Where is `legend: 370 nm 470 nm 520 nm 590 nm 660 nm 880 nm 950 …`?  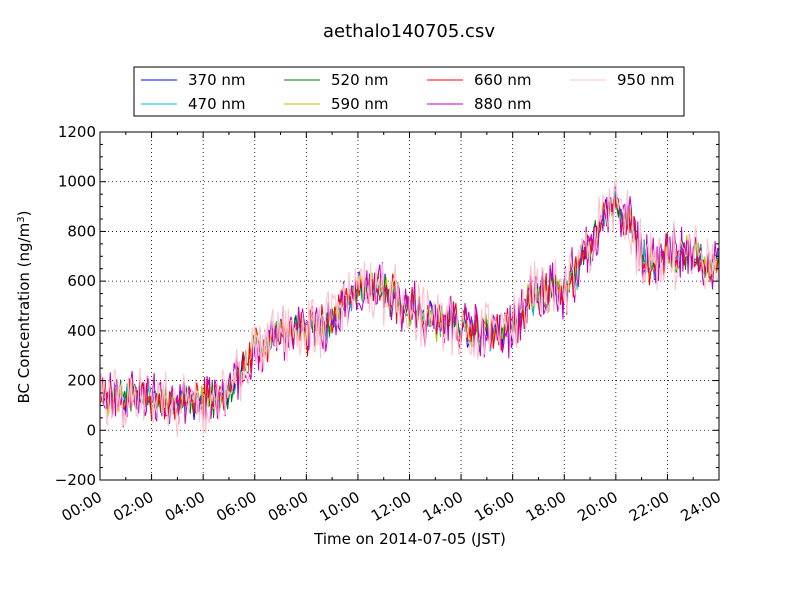 legend: 370 nm 470 nm 520 nm 590 nm 660 nm 880 nm 950 … is located at coordinates (409, 91).